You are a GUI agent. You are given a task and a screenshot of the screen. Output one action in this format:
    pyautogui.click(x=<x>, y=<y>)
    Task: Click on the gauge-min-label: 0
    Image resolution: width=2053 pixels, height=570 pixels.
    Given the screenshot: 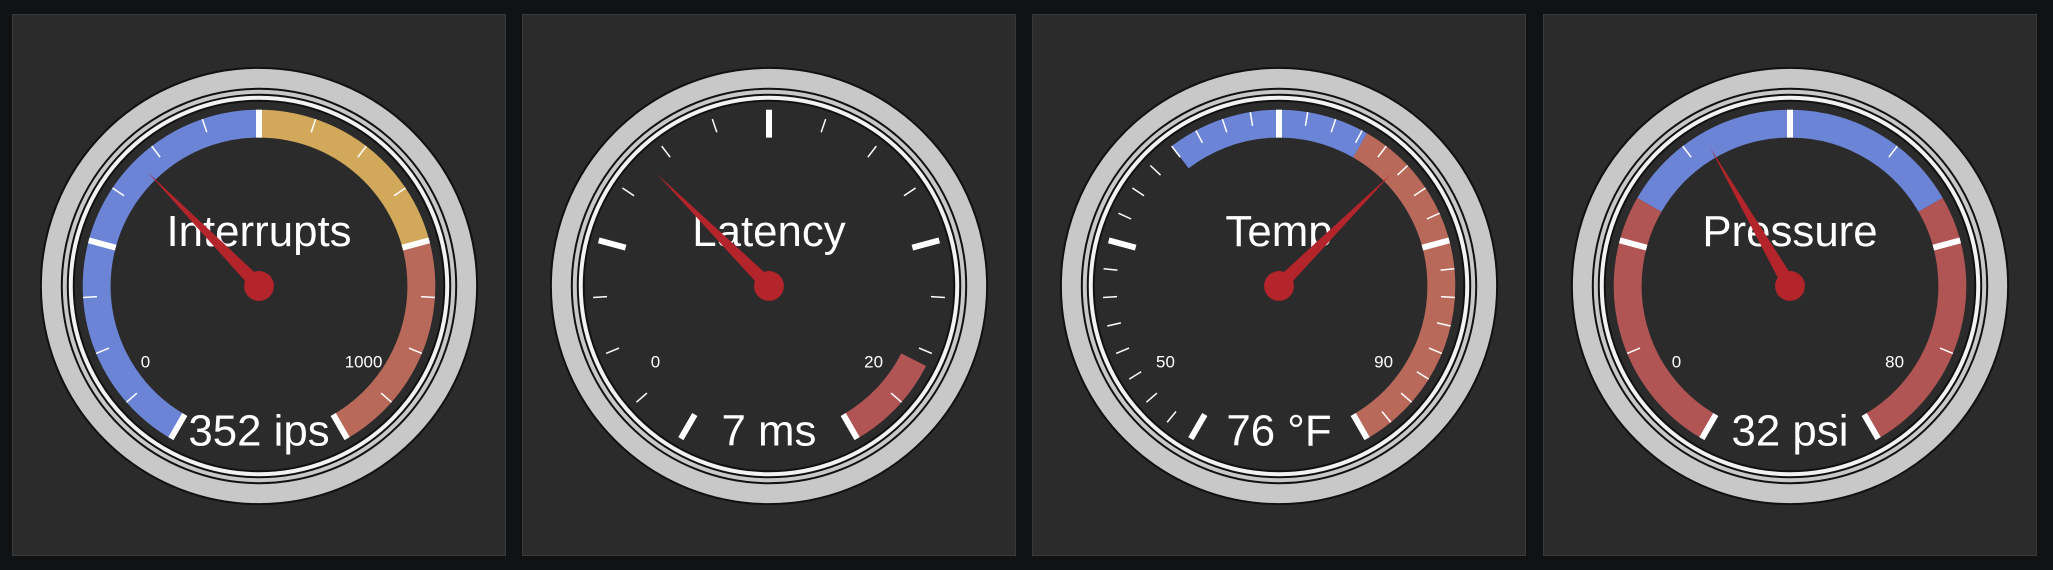 What is the action you would take?
    pyautogui.click(x=655, y=362)
    